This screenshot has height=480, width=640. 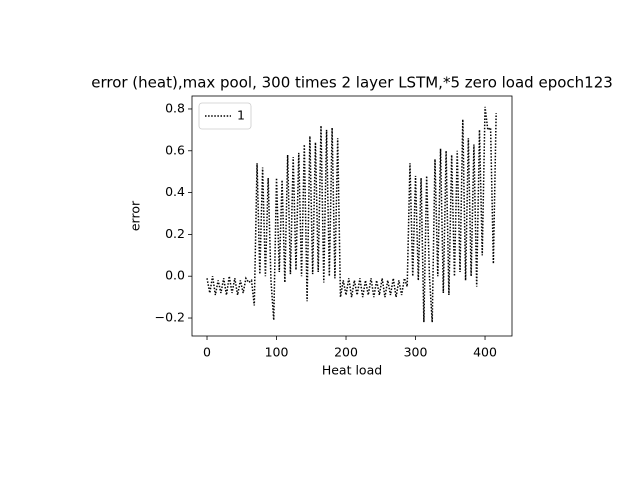 I want to click on x-tick-label: 400, so click(x=485, y=352).